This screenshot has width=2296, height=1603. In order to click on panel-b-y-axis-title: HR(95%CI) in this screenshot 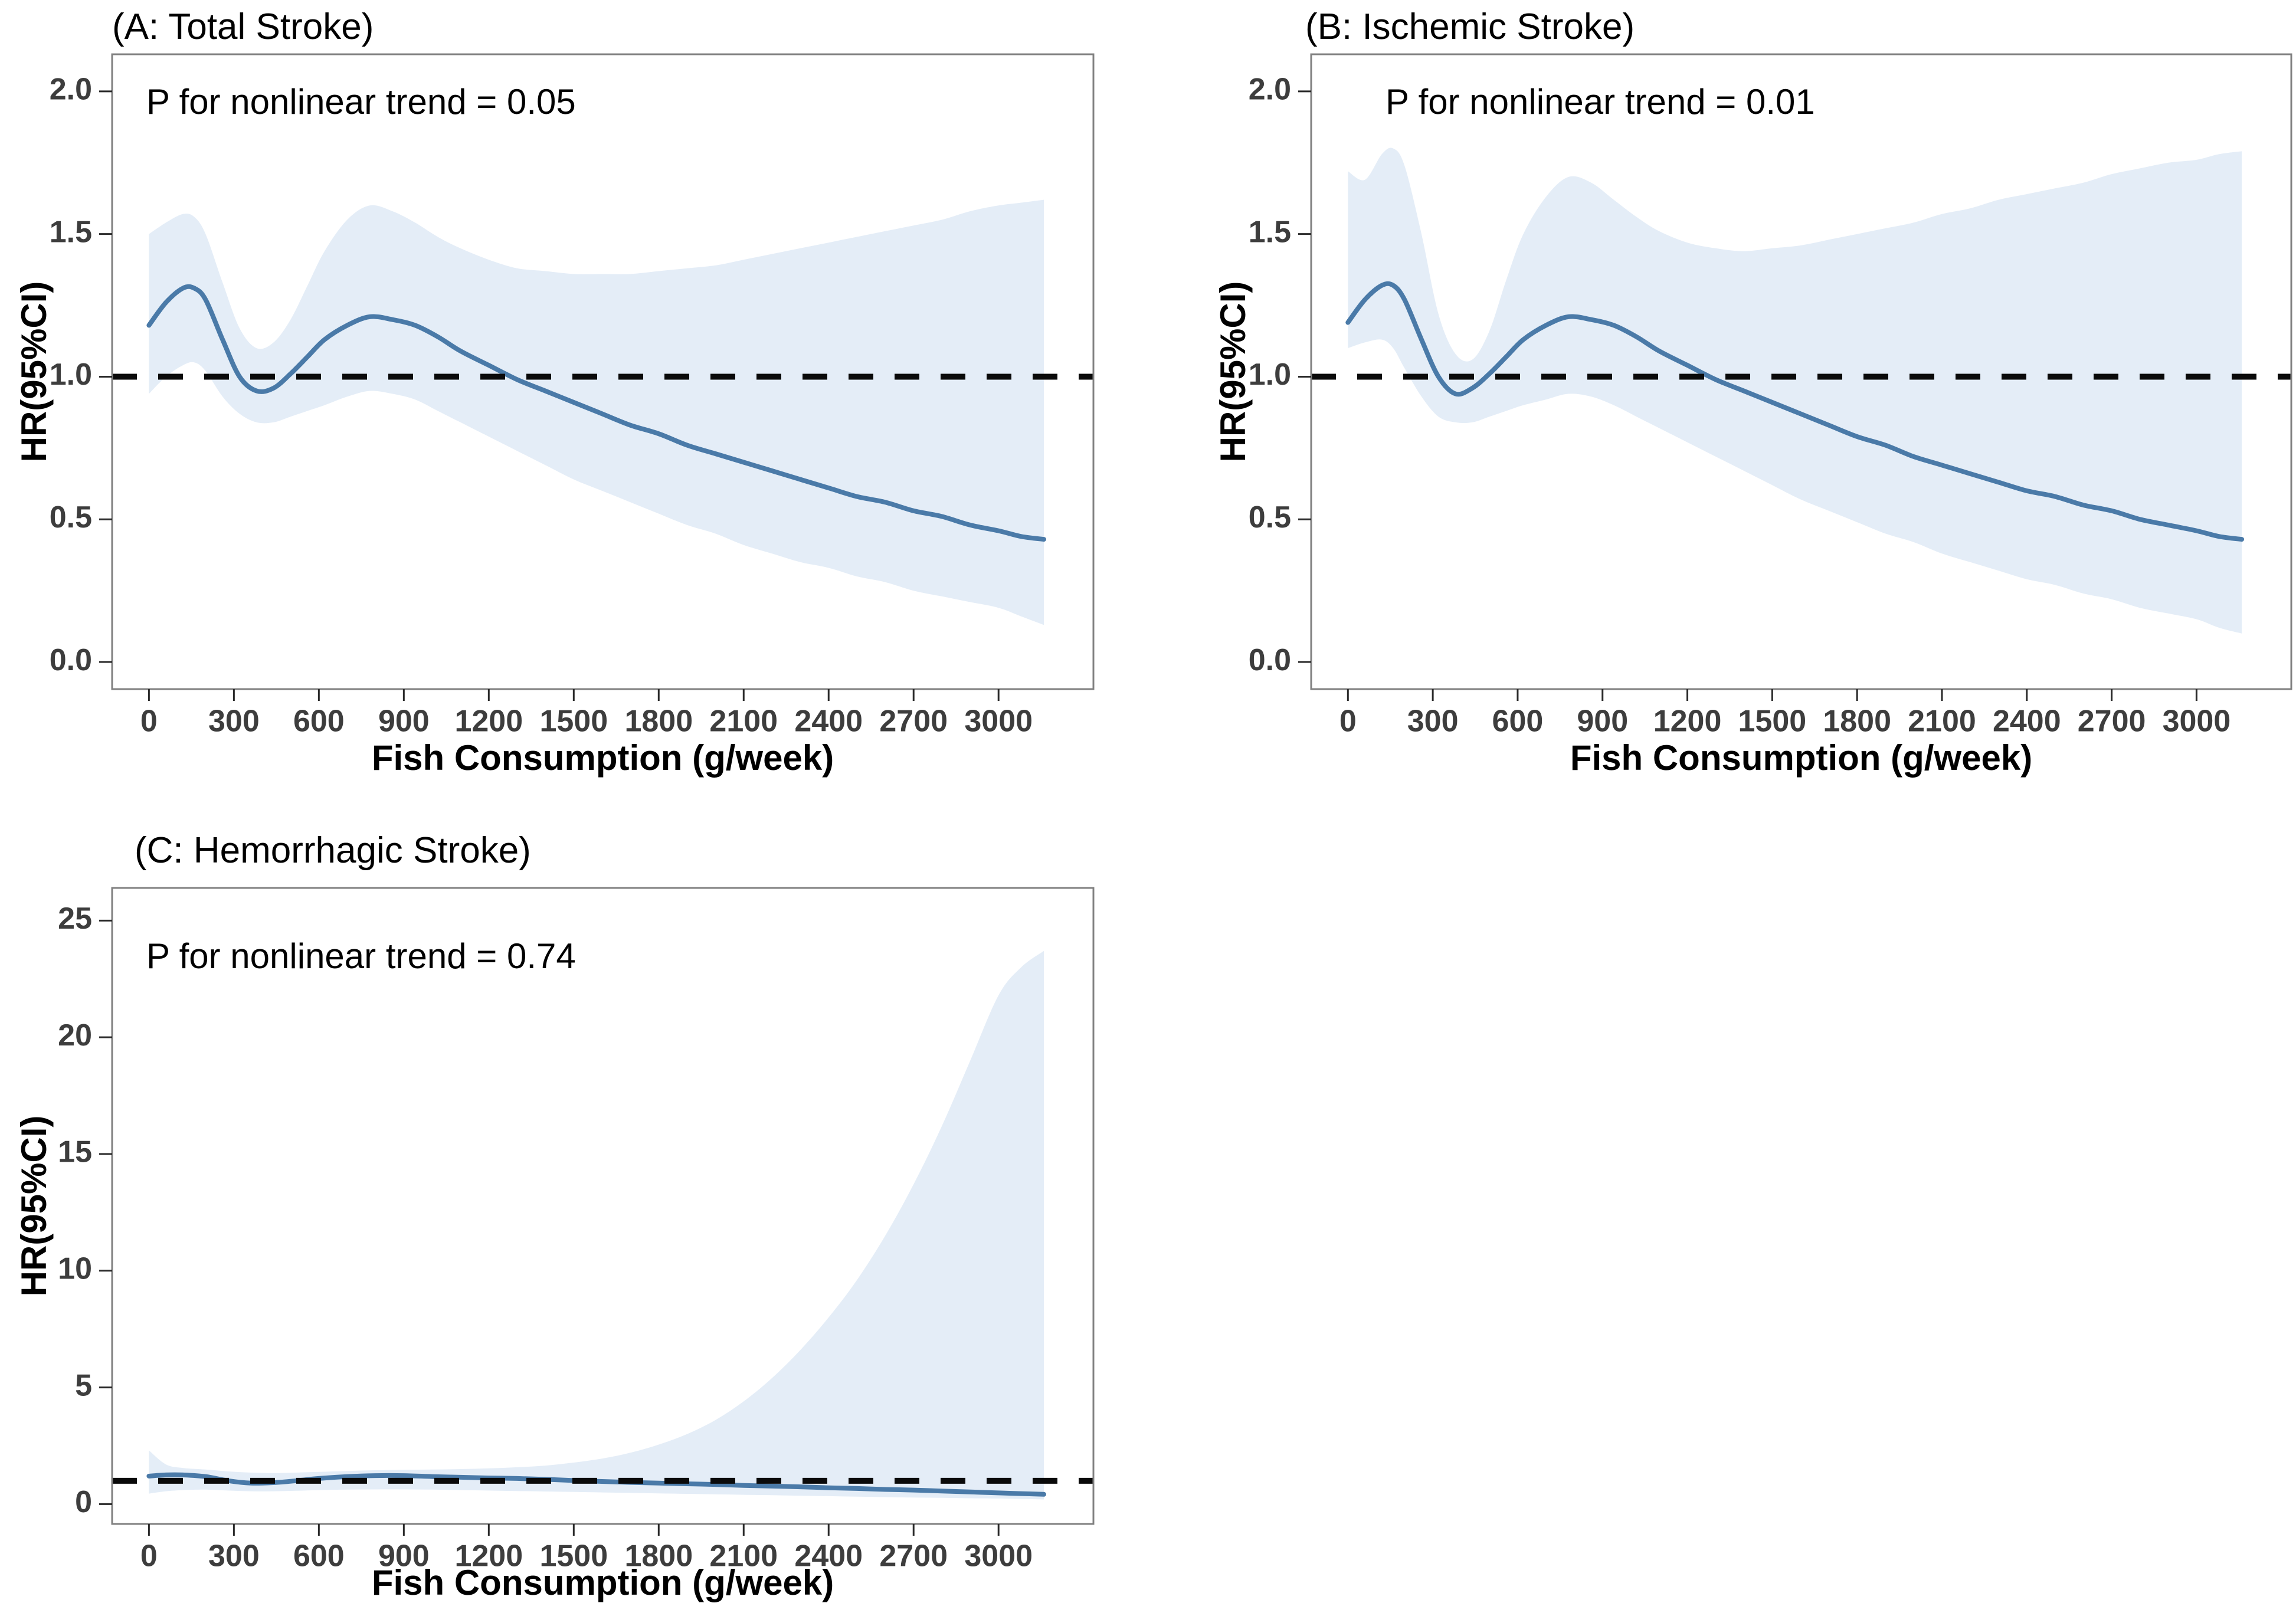, I will do `click(1233, 372)`.